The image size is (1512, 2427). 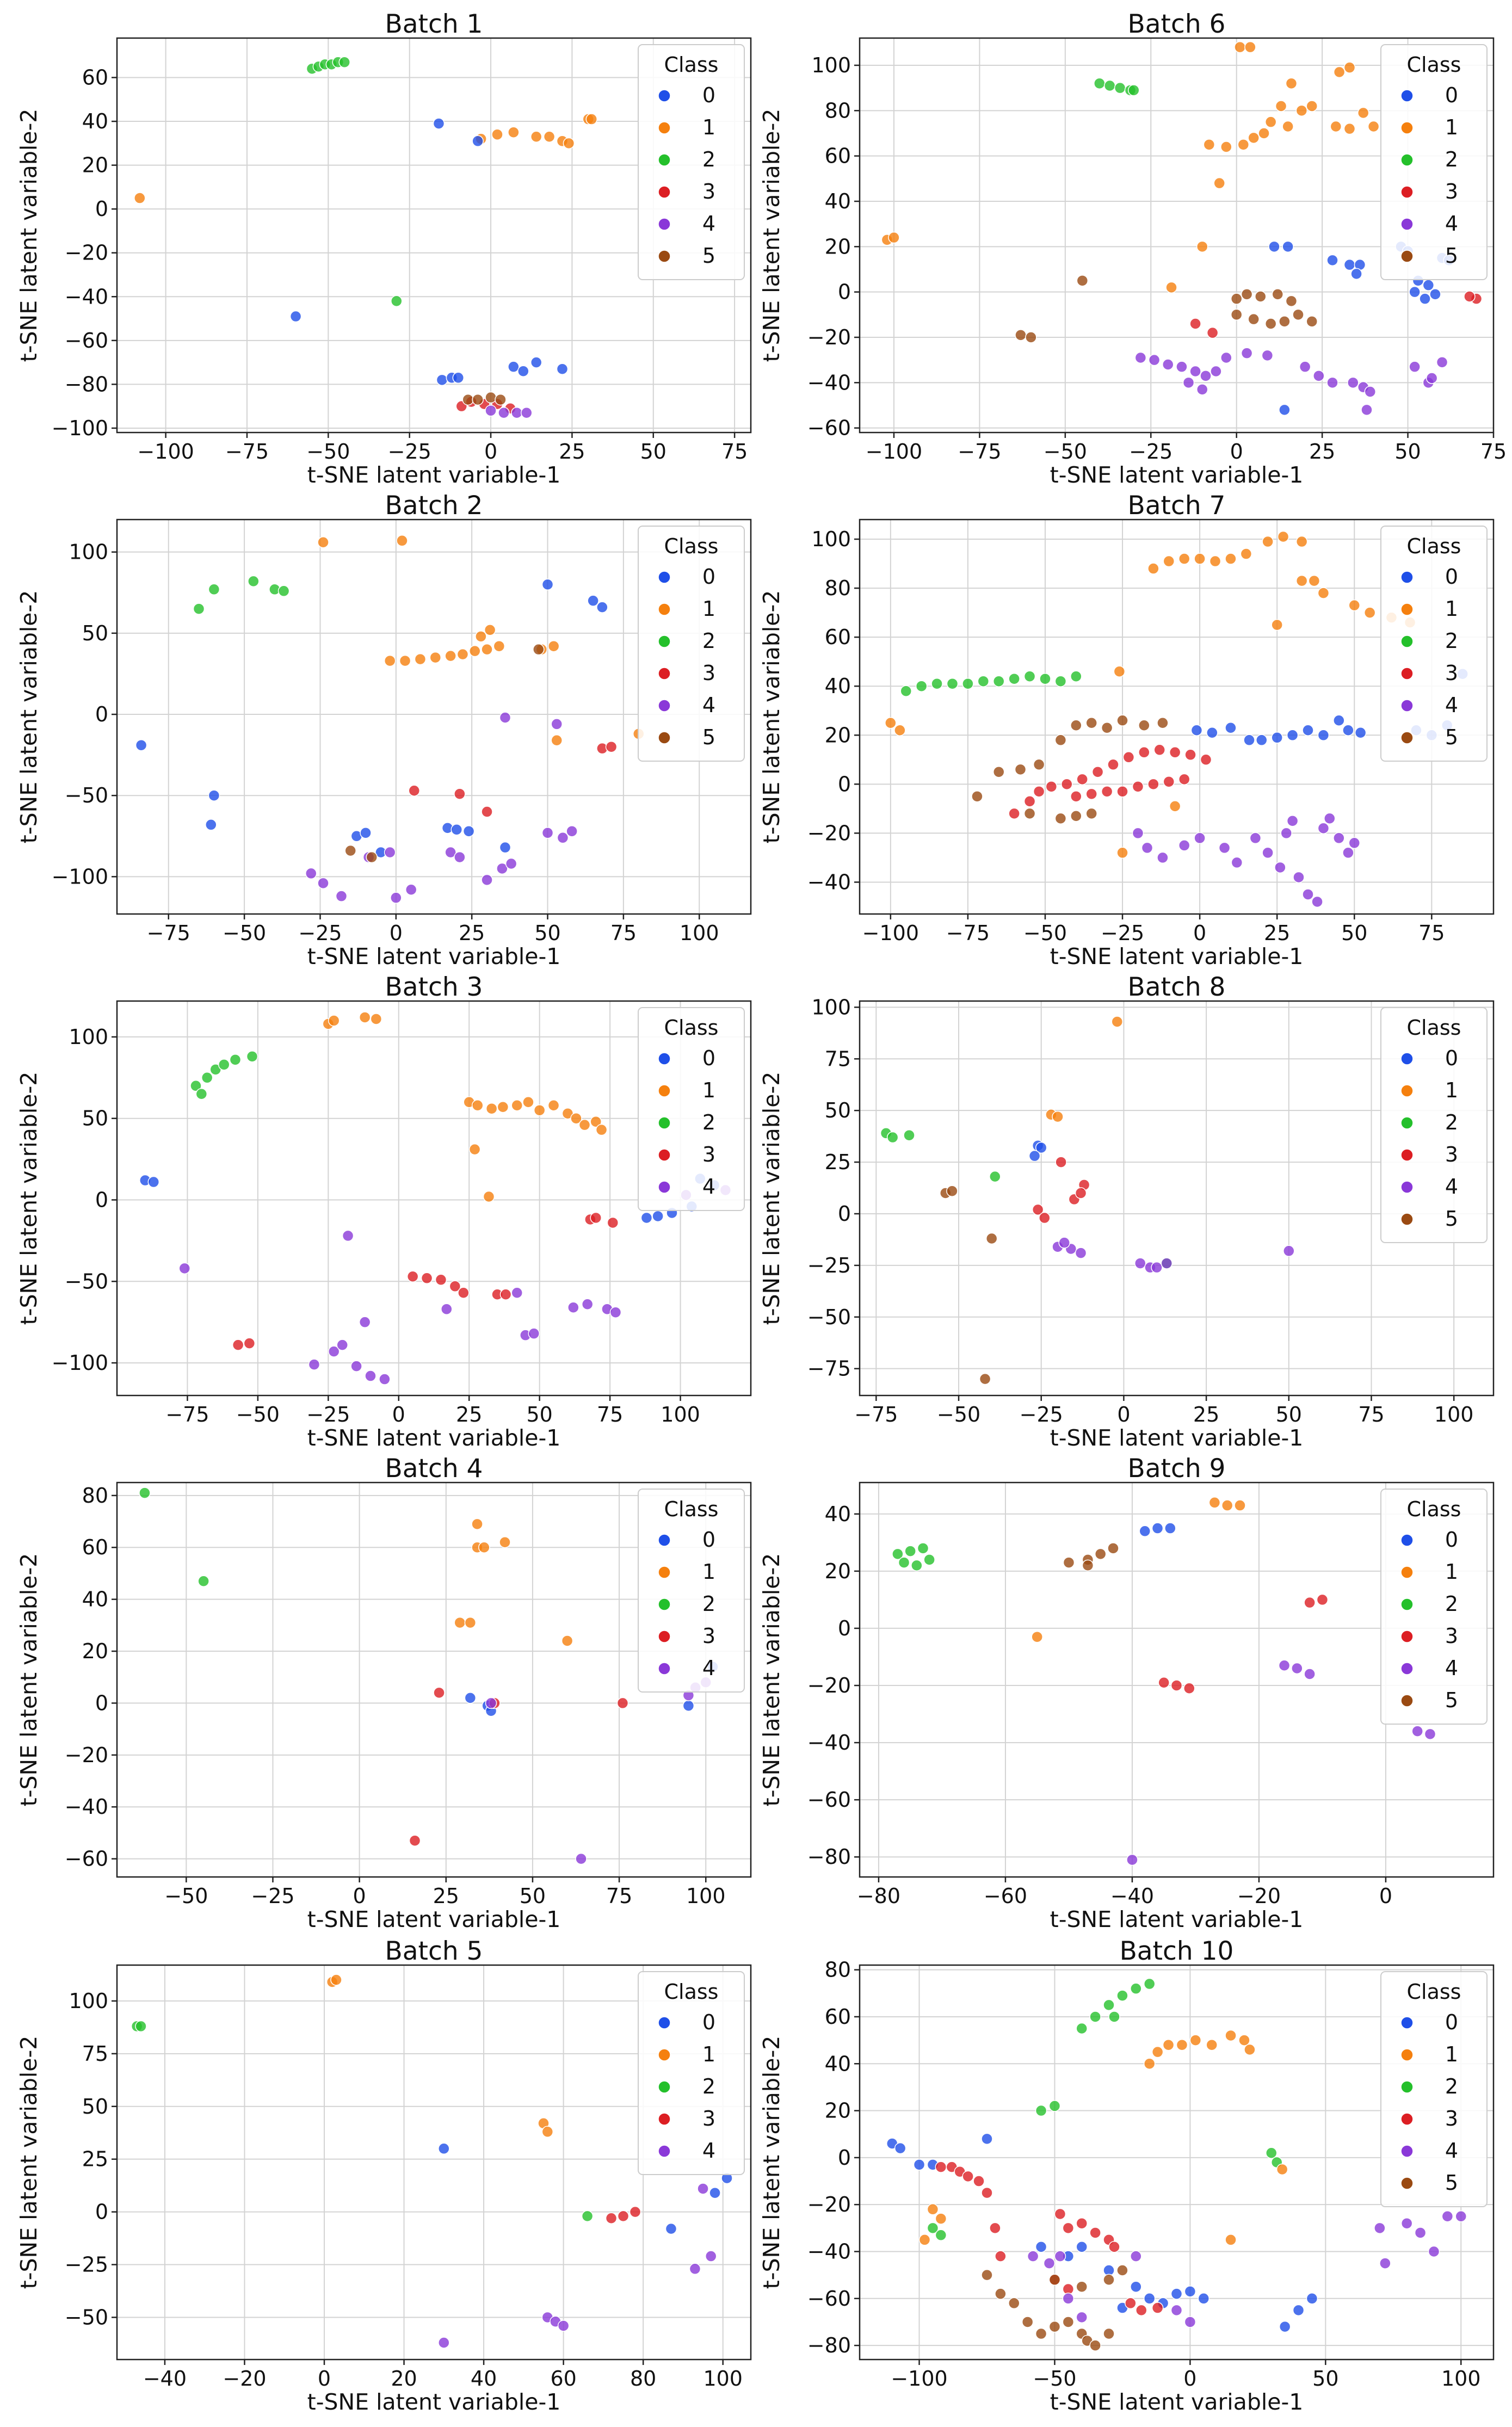 What do you see at coordinates (890, 933) in the screenshot?
I see `x-tick-label: −100` at bounding box center [890, 933].